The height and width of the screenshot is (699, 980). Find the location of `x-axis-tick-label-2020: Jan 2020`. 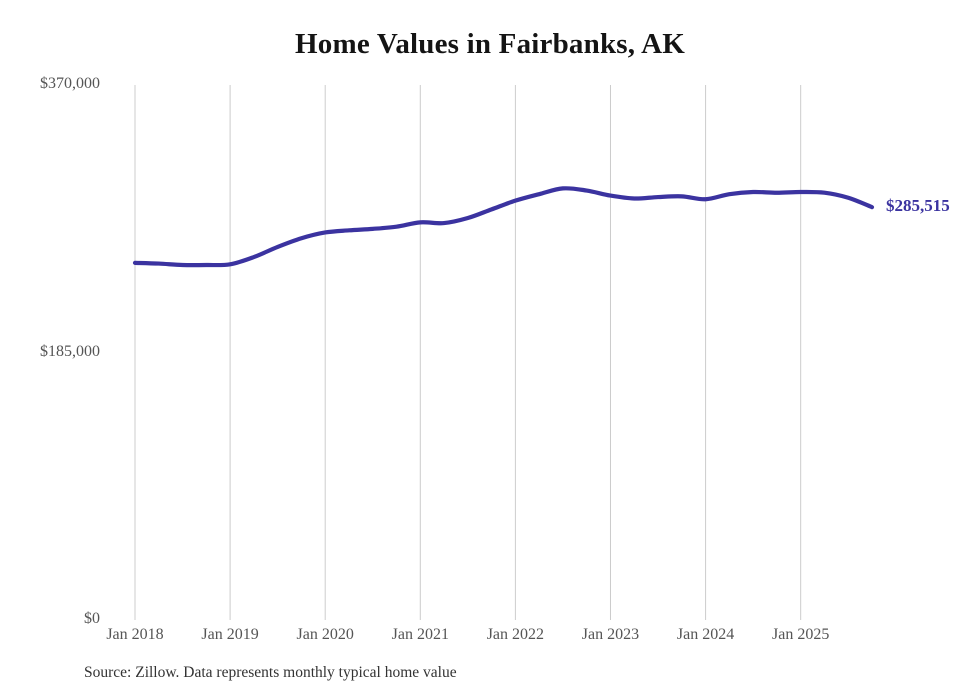

x-axis-tick-label-2020: Jan 2020 is located at coordinates (325, 634).